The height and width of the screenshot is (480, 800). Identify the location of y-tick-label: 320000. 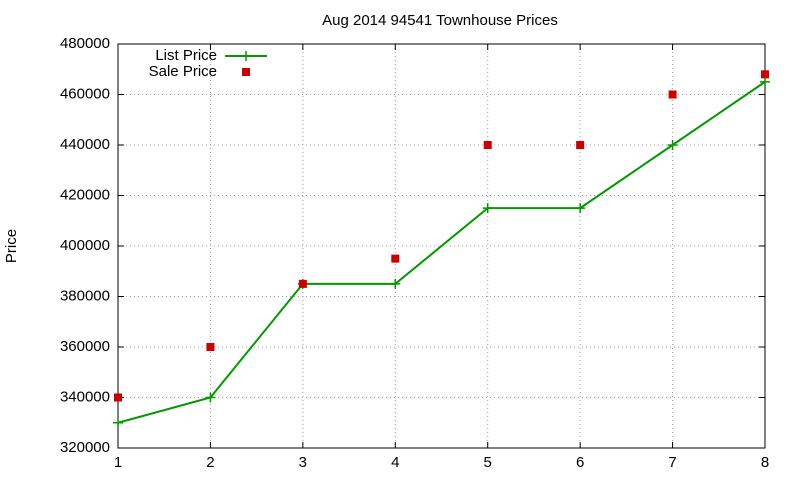
(85, 447).